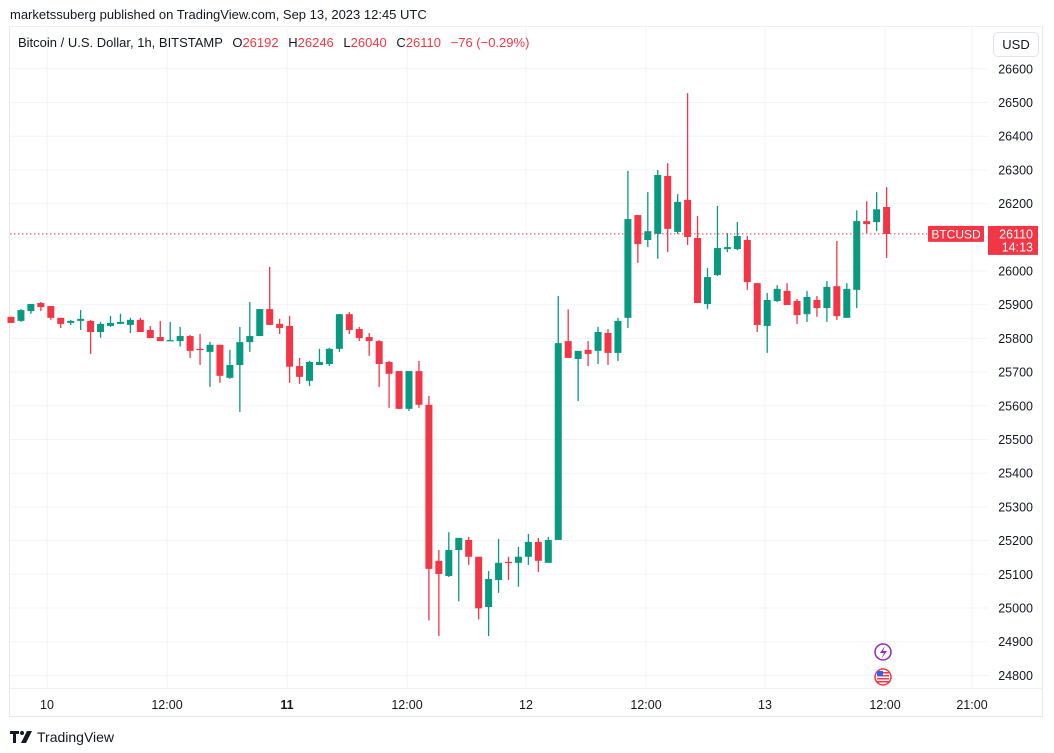 Image resolution: width=1054 pixels, height=753 pixels. What do you see at coordinates (1016, 44) in the screenshot?
I see `currency-button: USD` at bounding box center [1016, 44].